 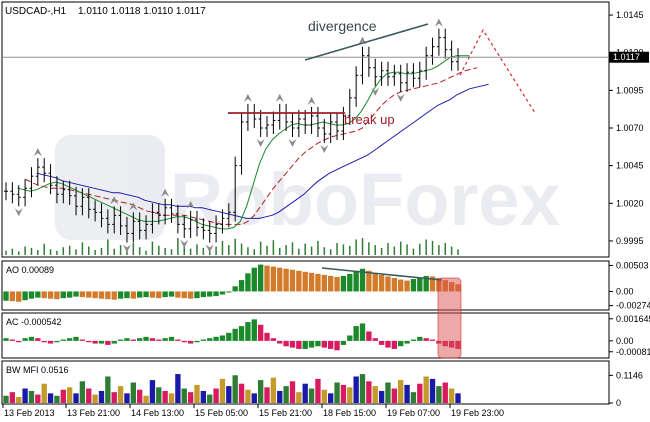 I want to click on xtick-label: 13 Feb 21:00, so click(x=93, y=413).